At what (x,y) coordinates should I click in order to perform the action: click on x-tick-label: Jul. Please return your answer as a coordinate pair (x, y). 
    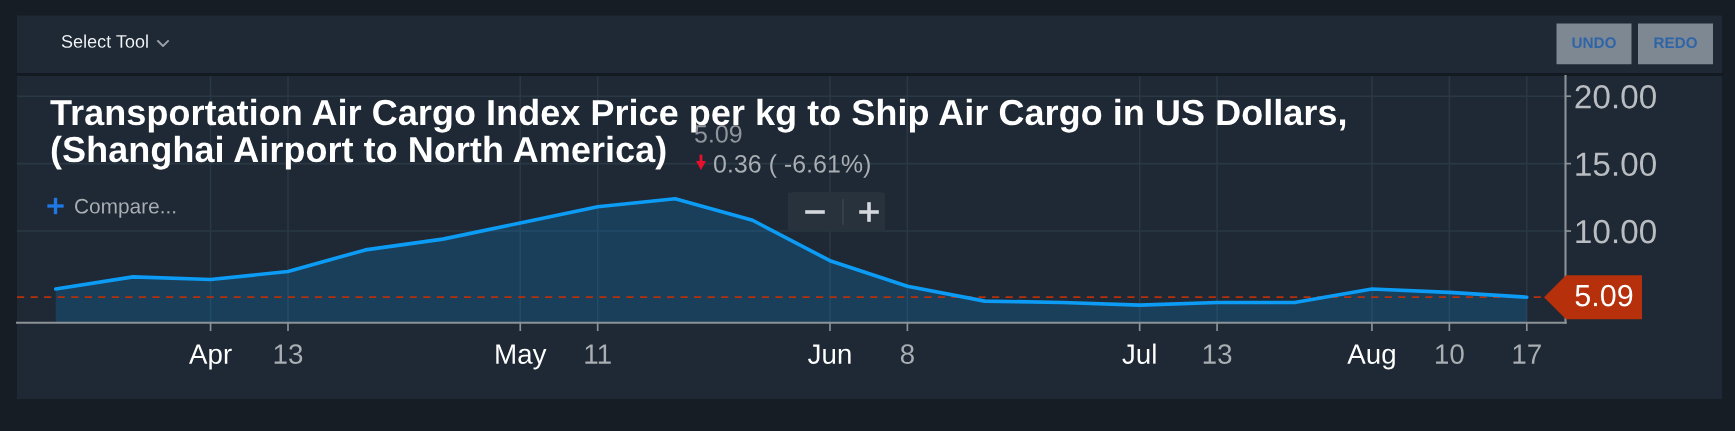
    Looking at the image, I should click on (1139, 353).